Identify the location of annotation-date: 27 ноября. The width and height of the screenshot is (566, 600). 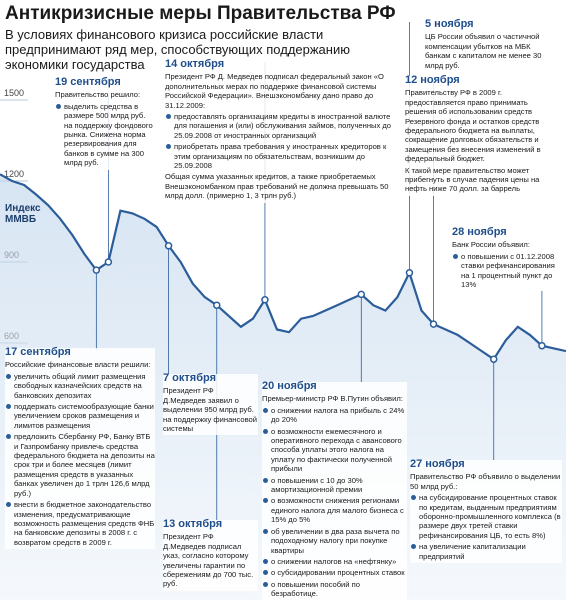
(437, 464).